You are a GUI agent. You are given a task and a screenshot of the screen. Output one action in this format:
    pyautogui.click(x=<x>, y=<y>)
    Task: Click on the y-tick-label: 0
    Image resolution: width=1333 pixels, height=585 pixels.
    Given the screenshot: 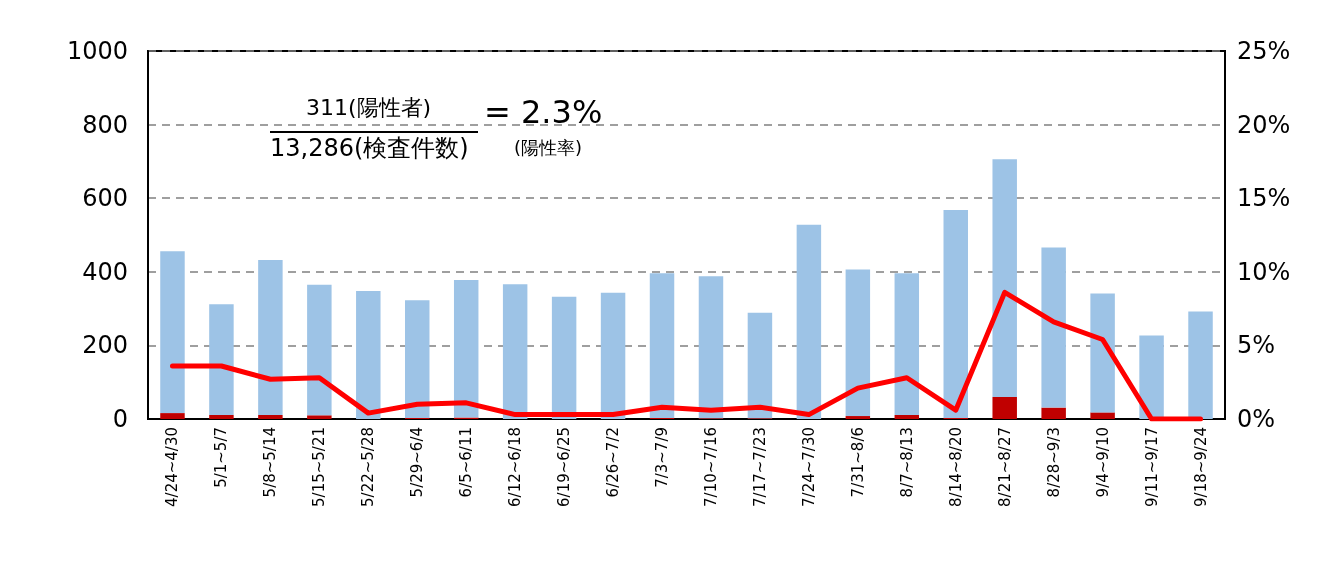 What is the action you would take?
    pyautogui.click(x=120, y=419)
    